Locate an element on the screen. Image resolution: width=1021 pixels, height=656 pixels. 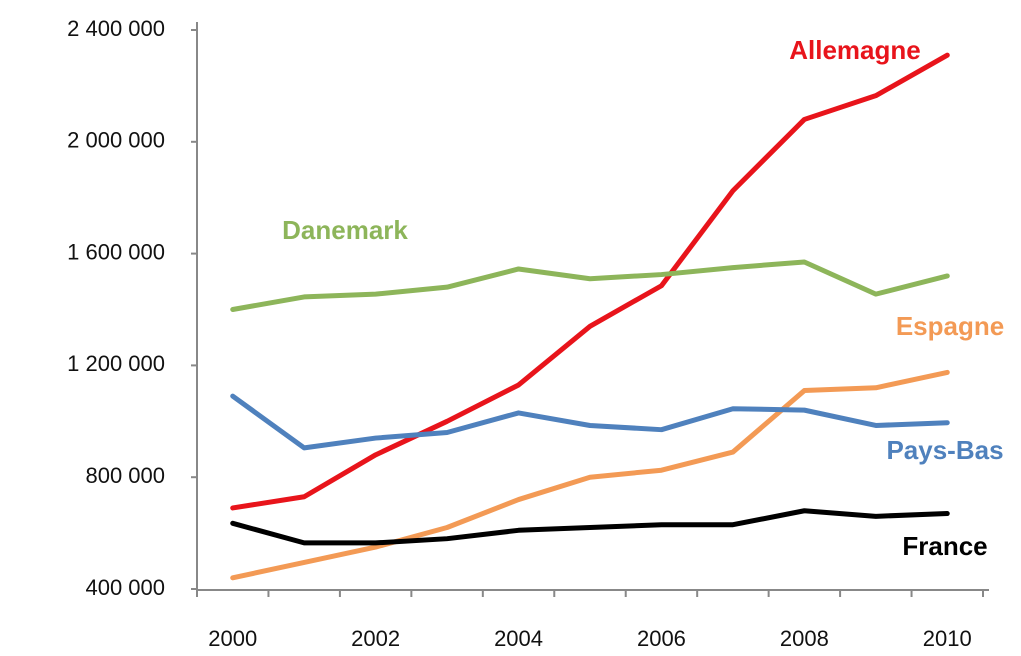
y-tick-label: 800 000 is located at coordinates (125, 475).